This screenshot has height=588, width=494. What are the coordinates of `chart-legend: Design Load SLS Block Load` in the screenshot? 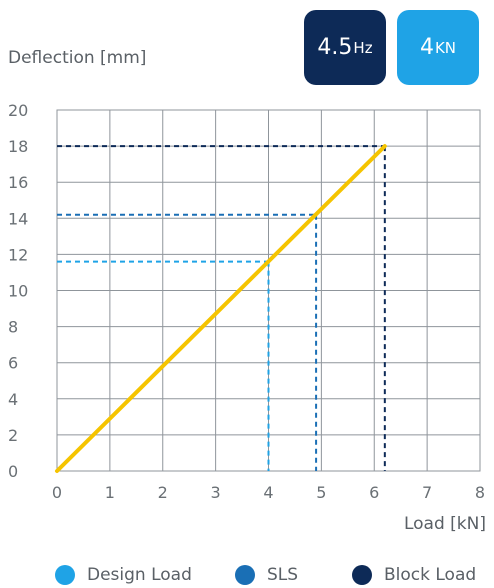 It's located at (247, 575).